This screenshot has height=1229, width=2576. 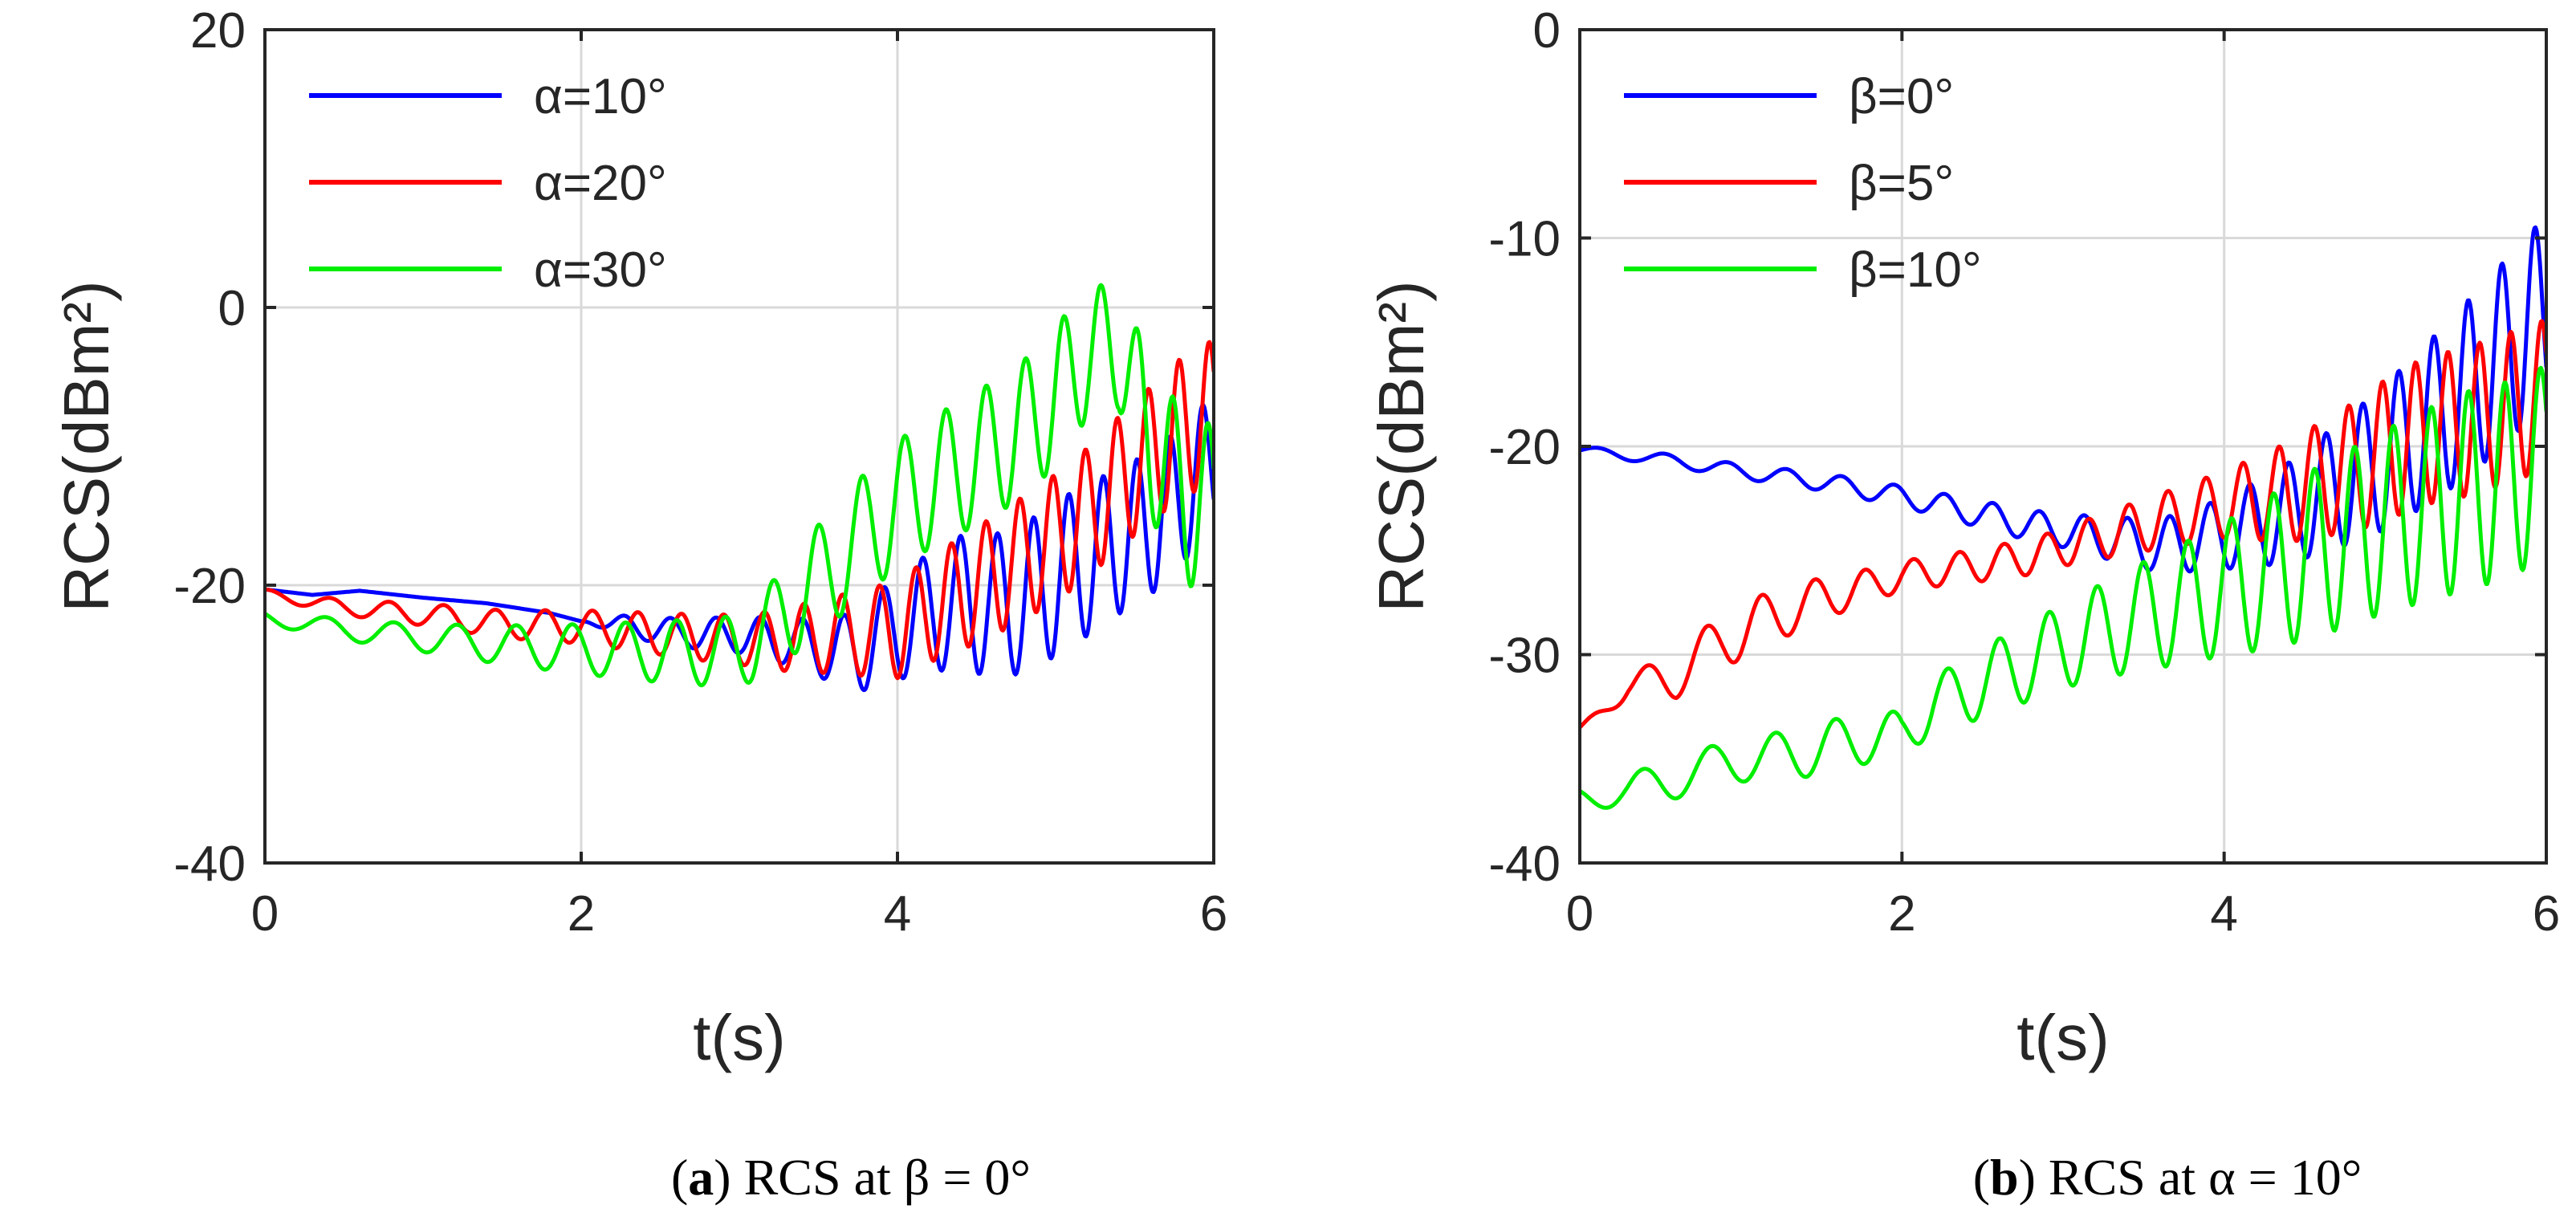 What do you see at coordinates (1524, 239) in the screenshot?
I see `y-tick-label: -10` at bounding box center [1524, 239].